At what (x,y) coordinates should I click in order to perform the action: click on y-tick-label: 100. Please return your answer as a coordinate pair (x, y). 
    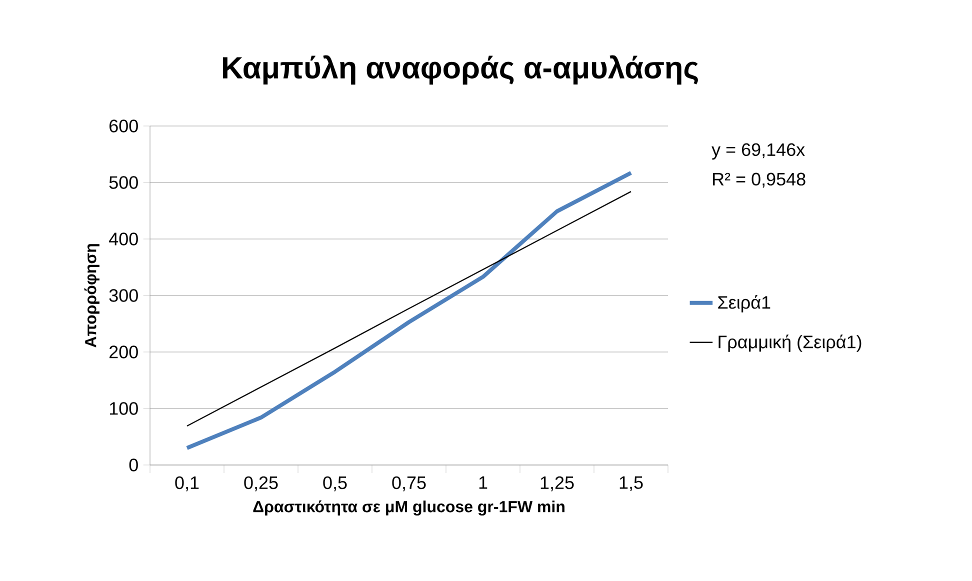
    Looking at the image, I should click on (124, 408).